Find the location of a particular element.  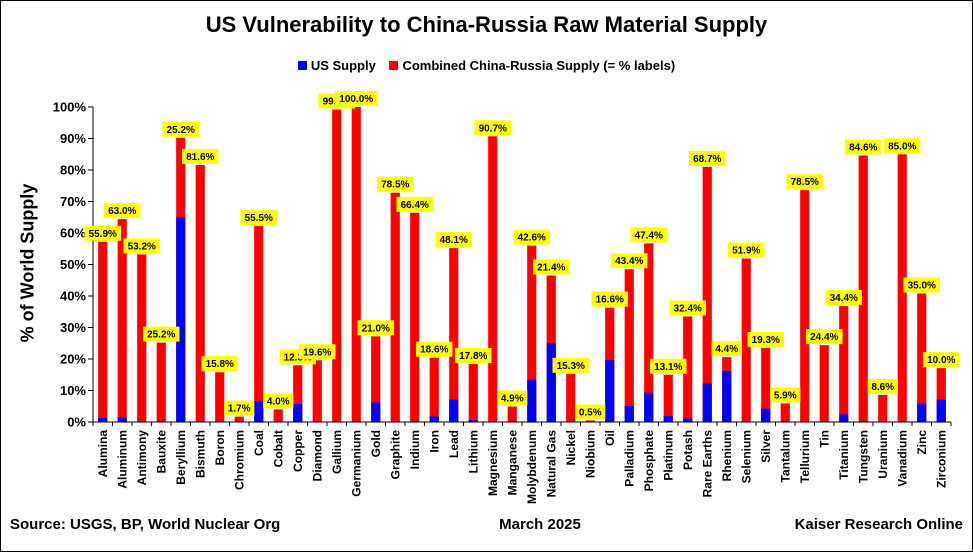

category-label-33: Selenium is located at coordinates (746, 456).